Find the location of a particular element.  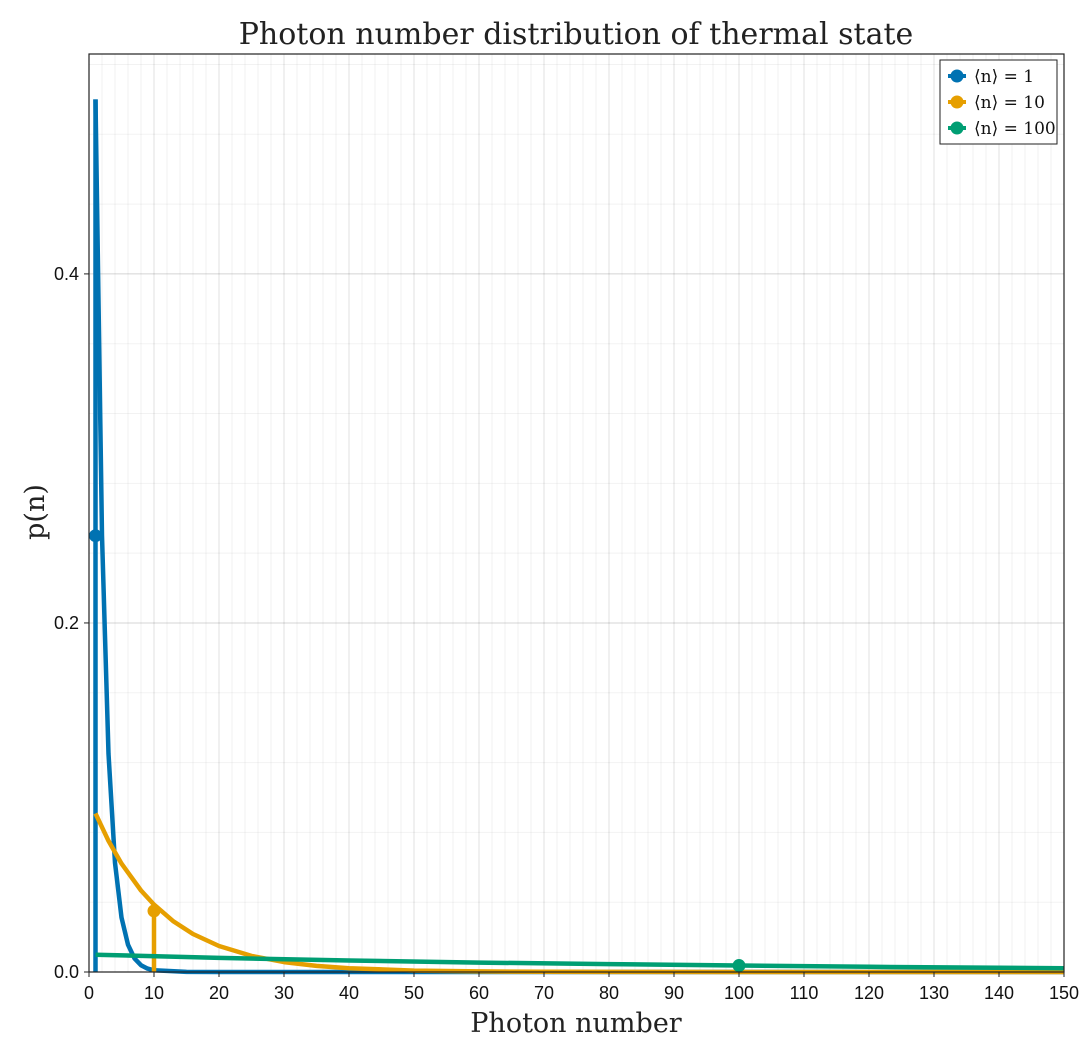

x-tick-label: 20 is located at coordinates (219, 993).